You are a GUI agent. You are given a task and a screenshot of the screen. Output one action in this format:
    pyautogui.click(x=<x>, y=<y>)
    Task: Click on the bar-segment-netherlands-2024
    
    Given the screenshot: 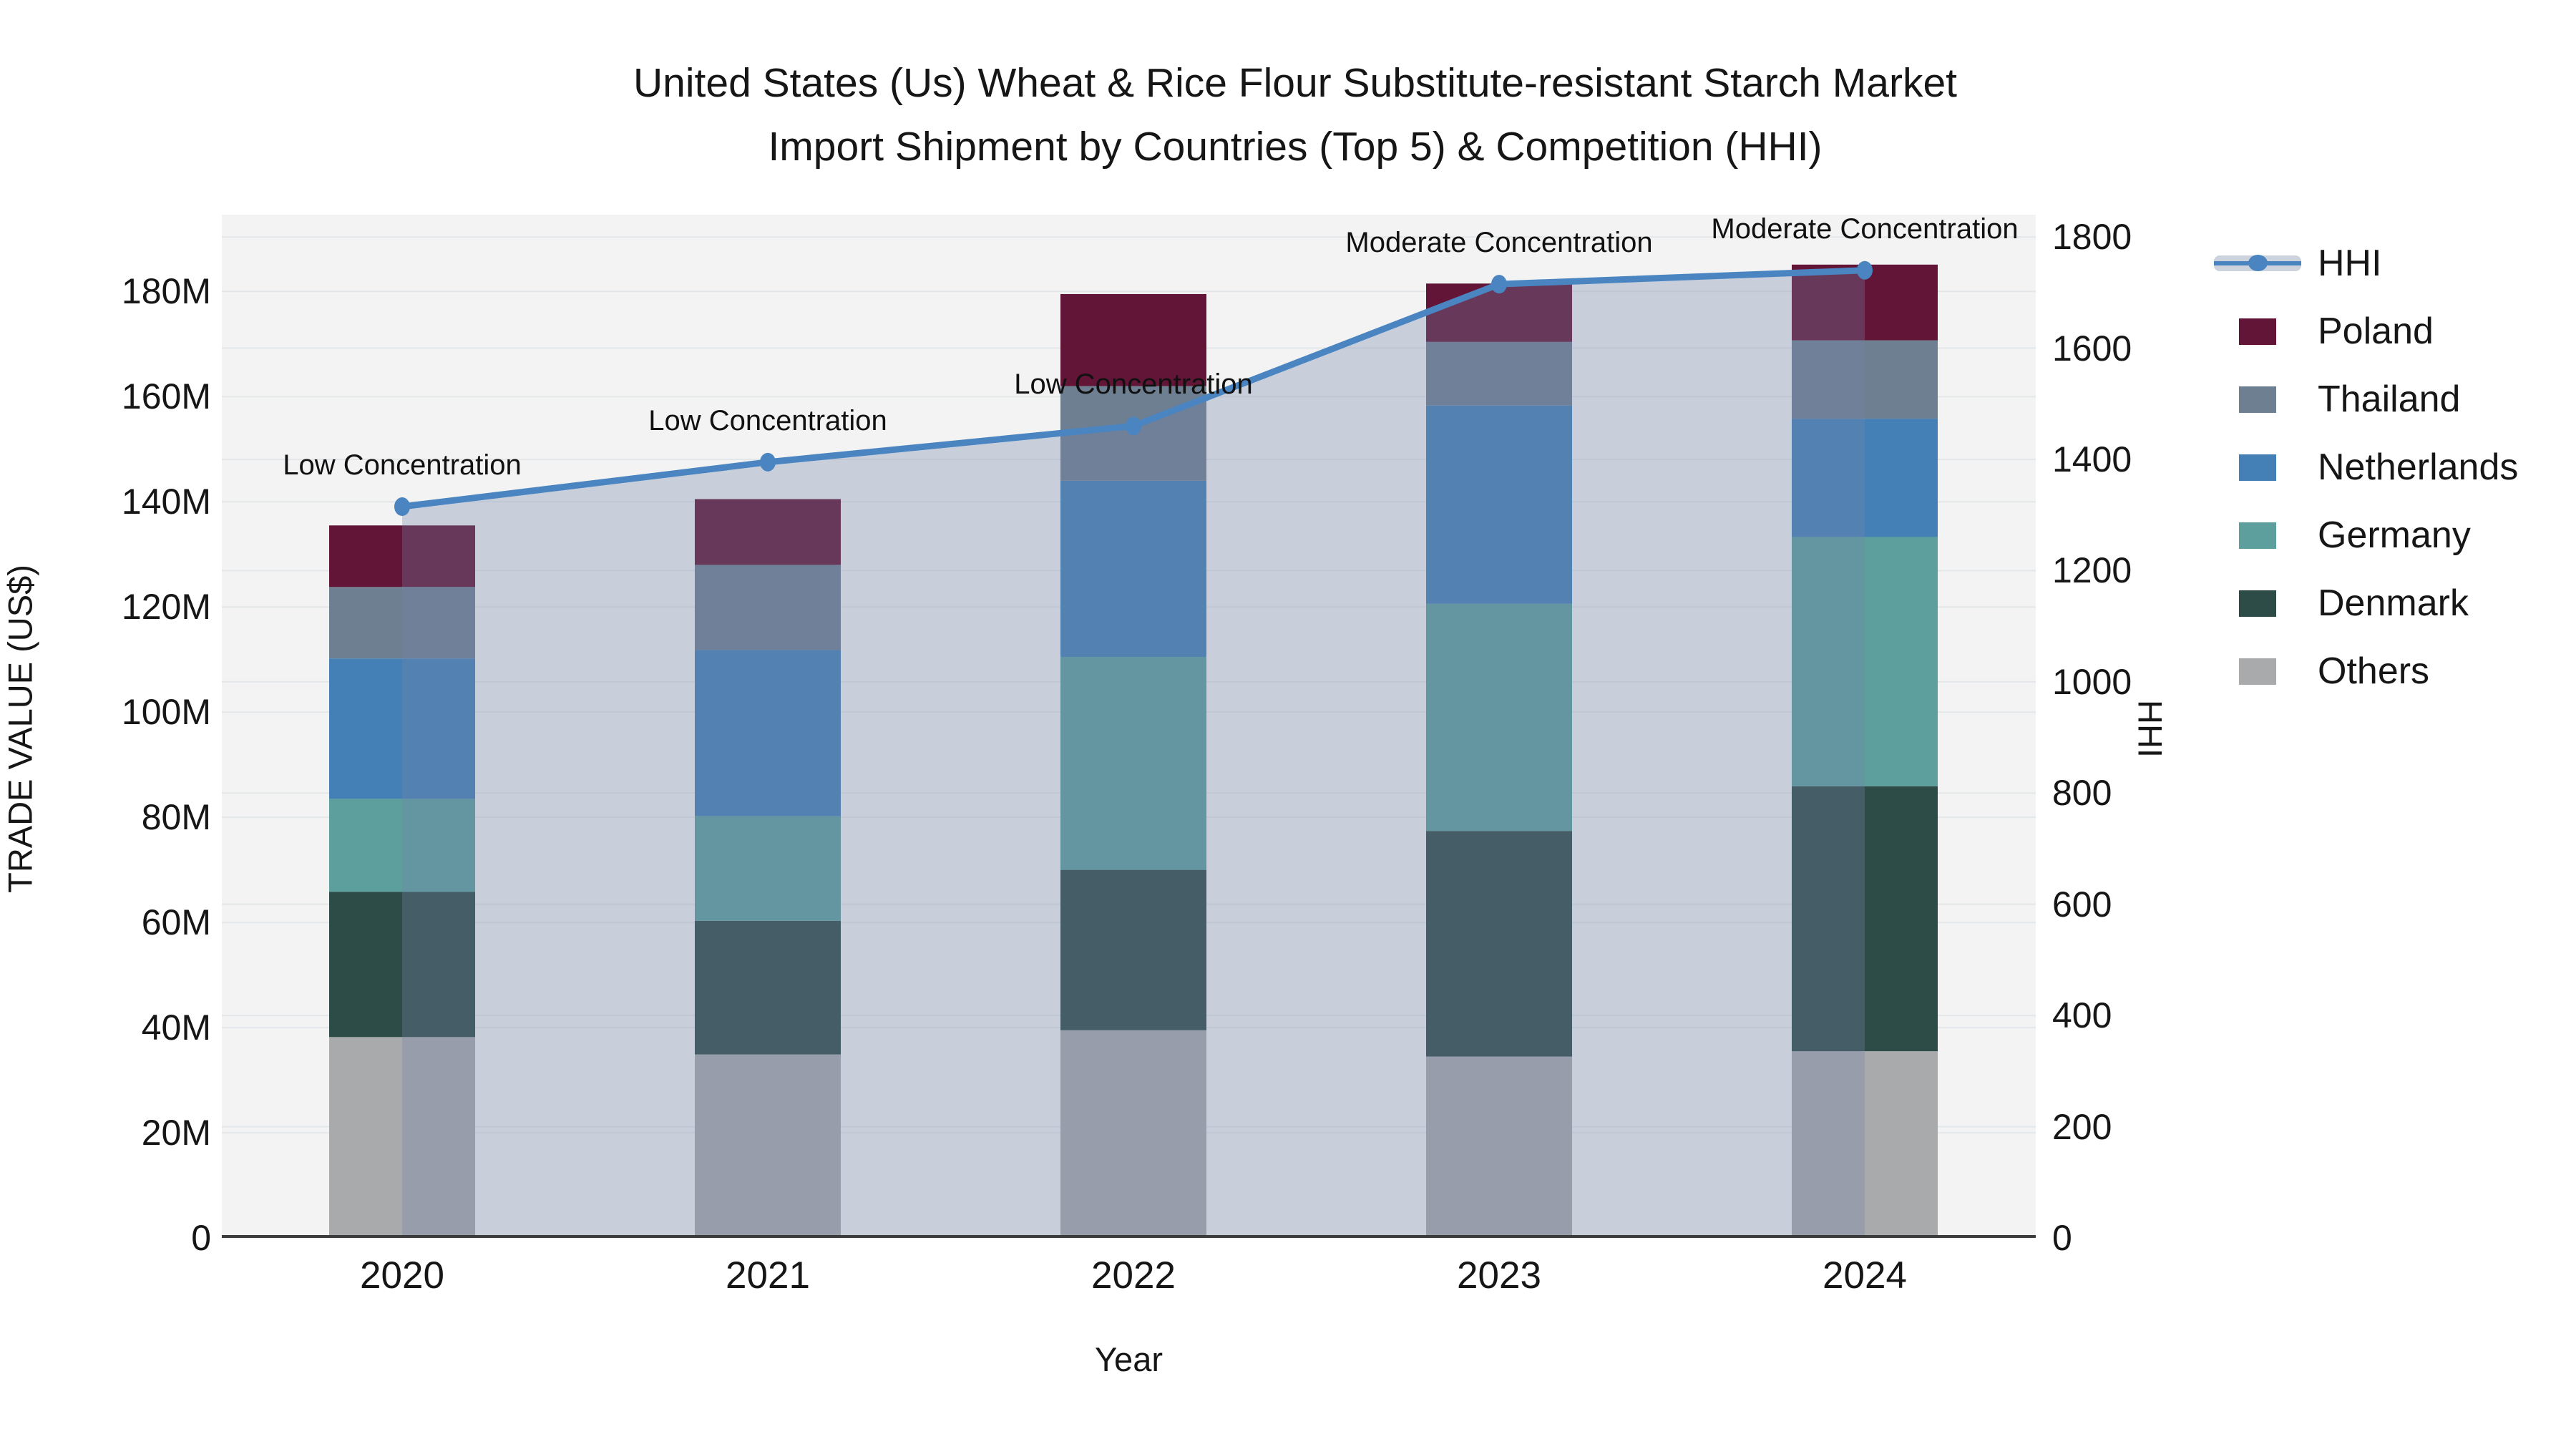 What is the action you would take?
    pyautogui.click(x=1865, y=478)
    